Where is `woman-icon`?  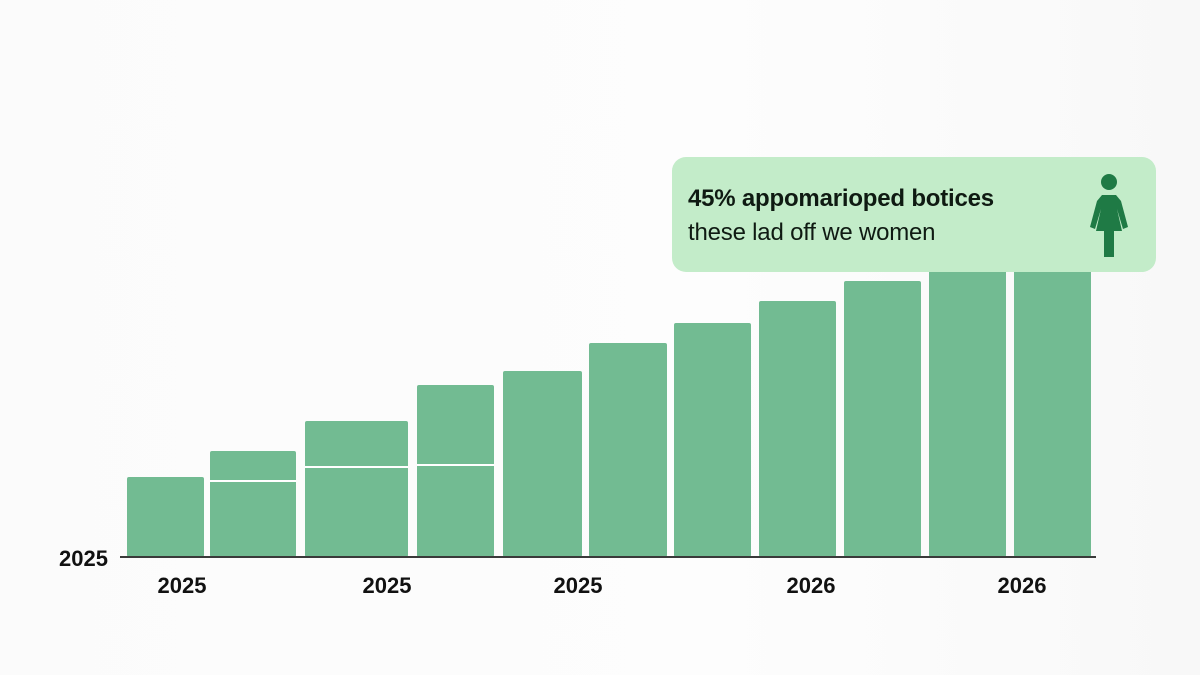
woman-icon is located at coordinates (1109, 217).